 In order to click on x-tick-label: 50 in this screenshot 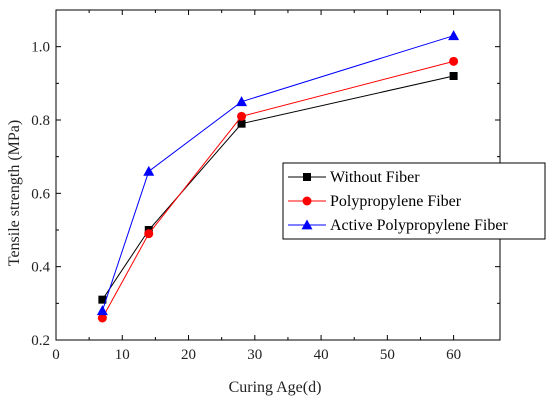, I will do `click(387, 355)`.